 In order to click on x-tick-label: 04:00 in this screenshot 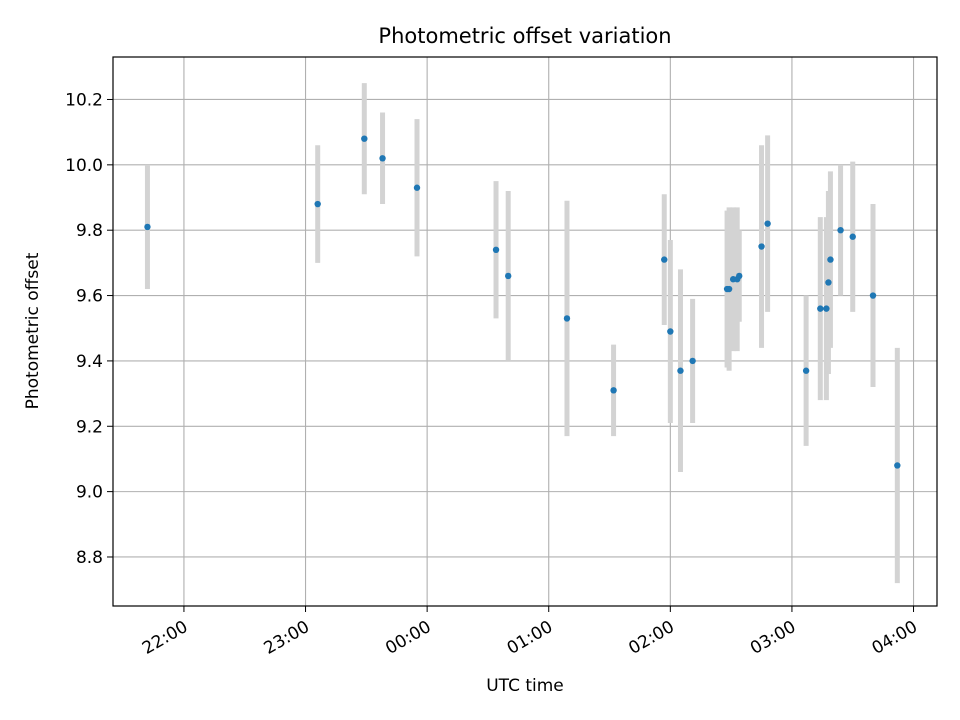, I will do `click(895, 638)`.